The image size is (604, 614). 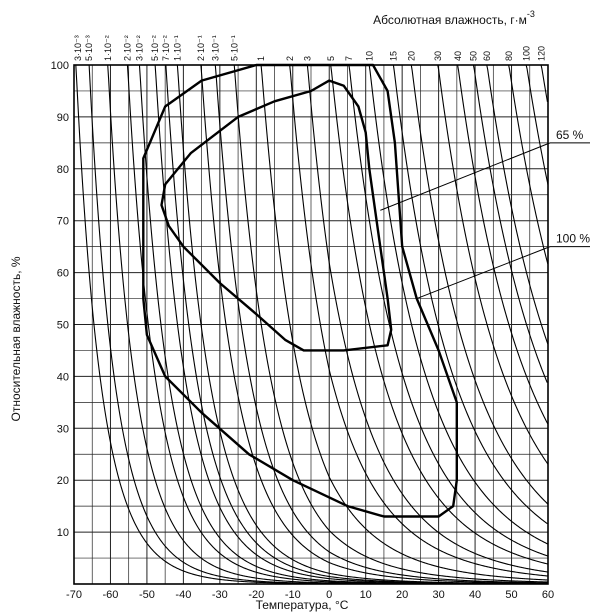 What do you see at coordinates (63, 533) in the screenshot?
I see `y-tick-label: 10` at bounding box center [63, 533].